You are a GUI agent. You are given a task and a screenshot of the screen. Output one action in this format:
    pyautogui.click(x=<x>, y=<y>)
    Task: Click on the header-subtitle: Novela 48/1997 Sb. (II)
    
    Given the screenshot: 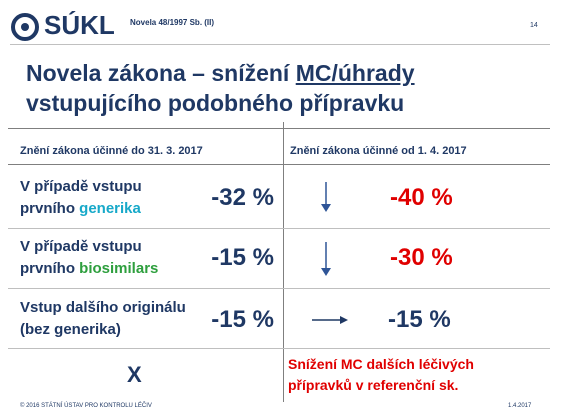 What is the action you would take?
    pyautogui.click(x=172, y=22)
    